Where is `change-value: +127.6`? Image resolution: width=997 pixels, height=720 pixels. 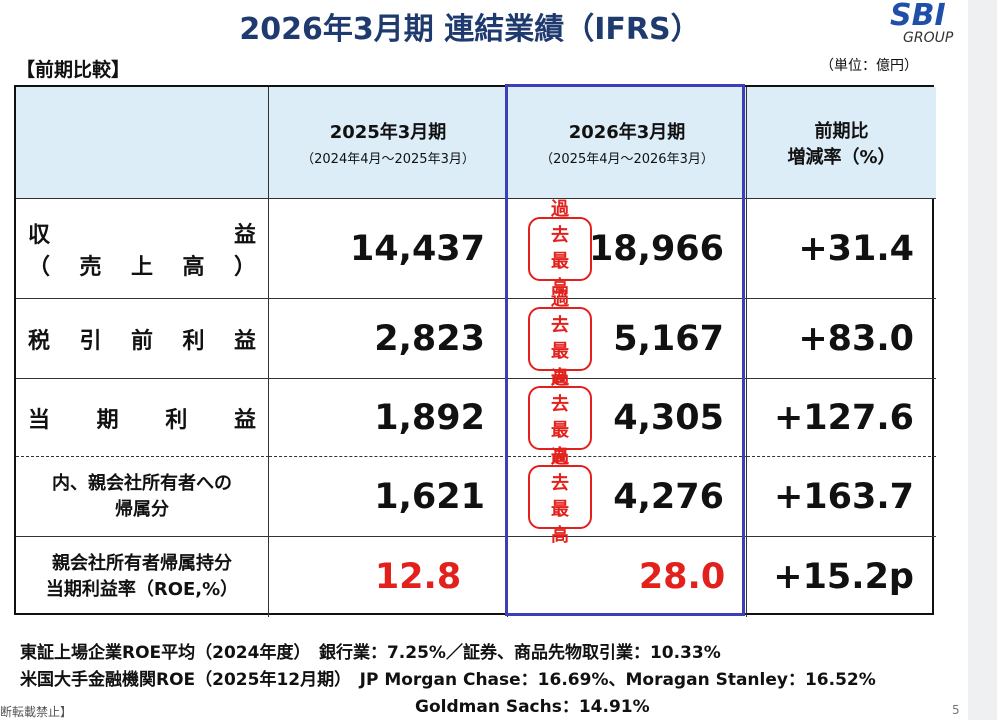
change-value: +127.6 is located at coordinates (841, 418).